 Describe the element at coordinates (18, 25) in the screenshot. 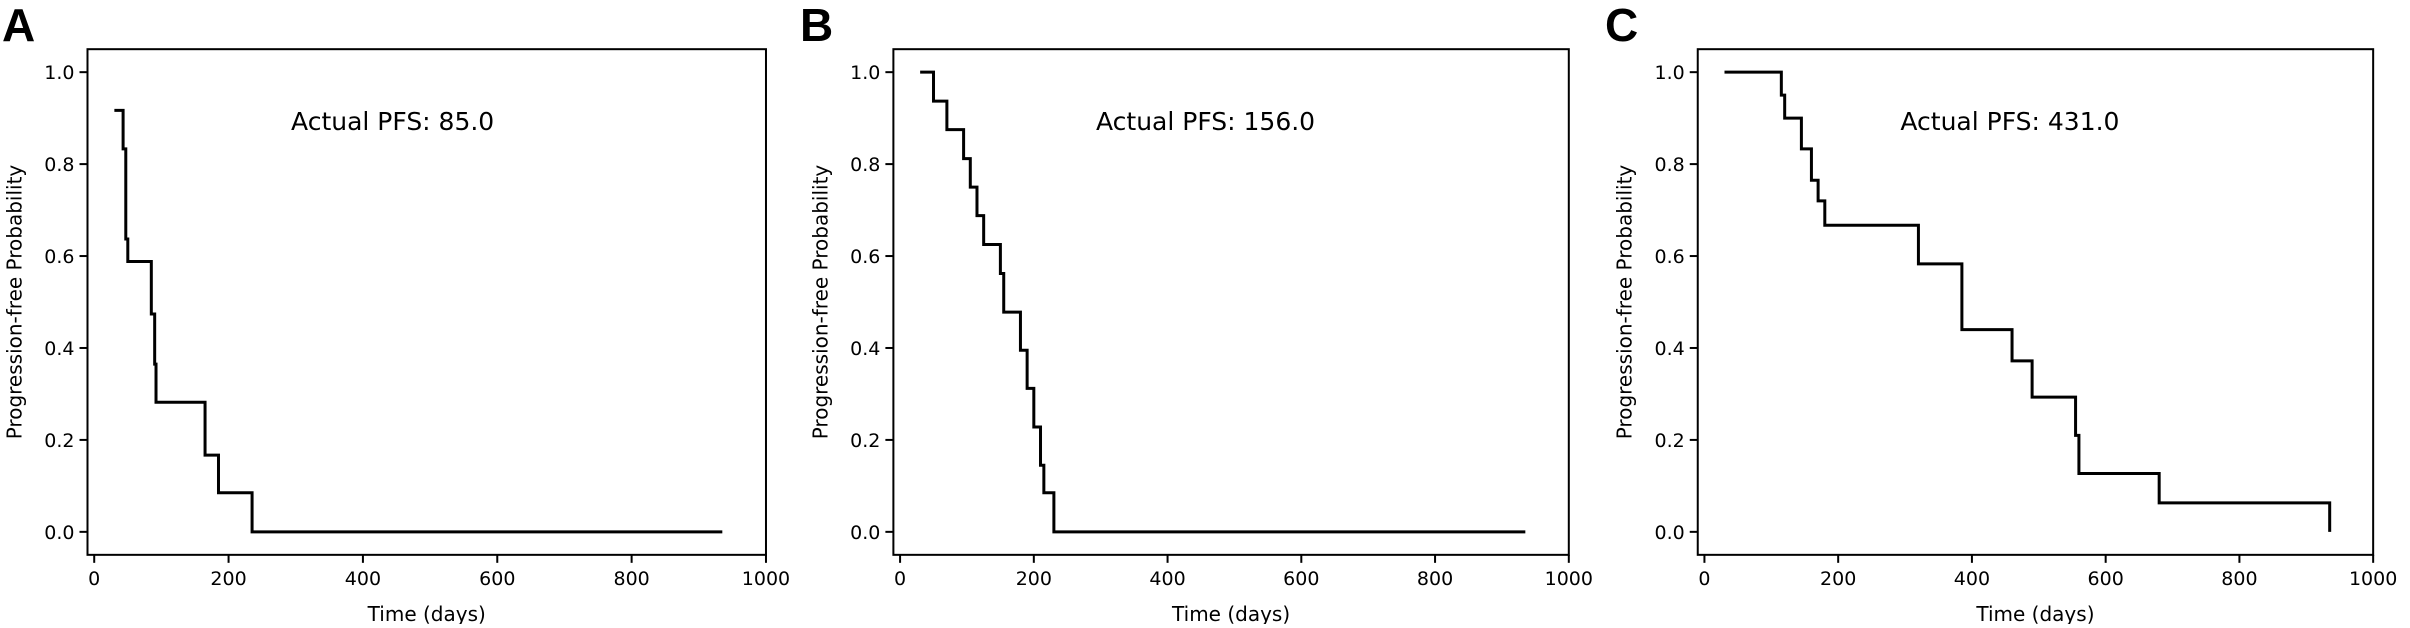

I see `panel-label-a: A` at that location.